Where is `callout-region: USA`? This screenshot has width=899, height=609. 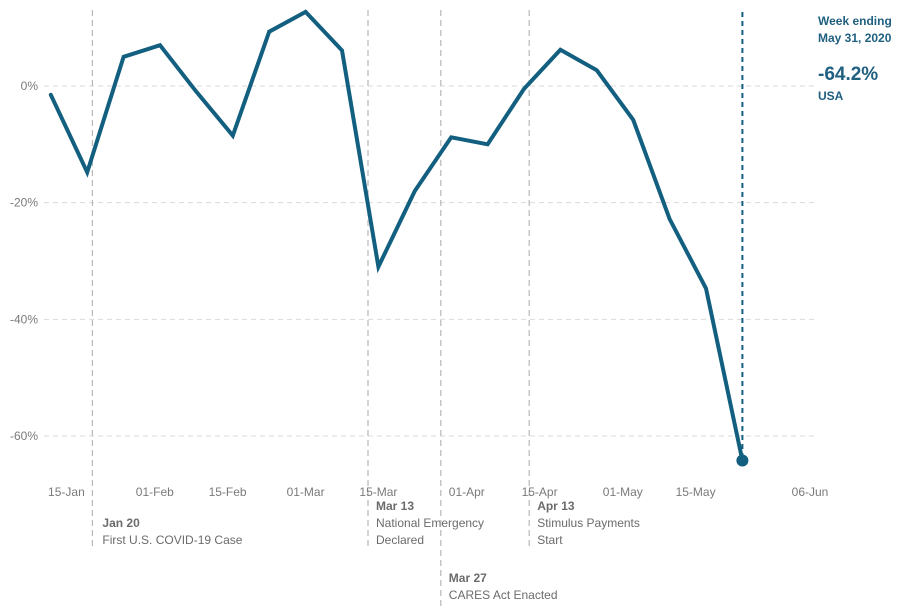
callout-region: USA is located at coordinates (831, 96).